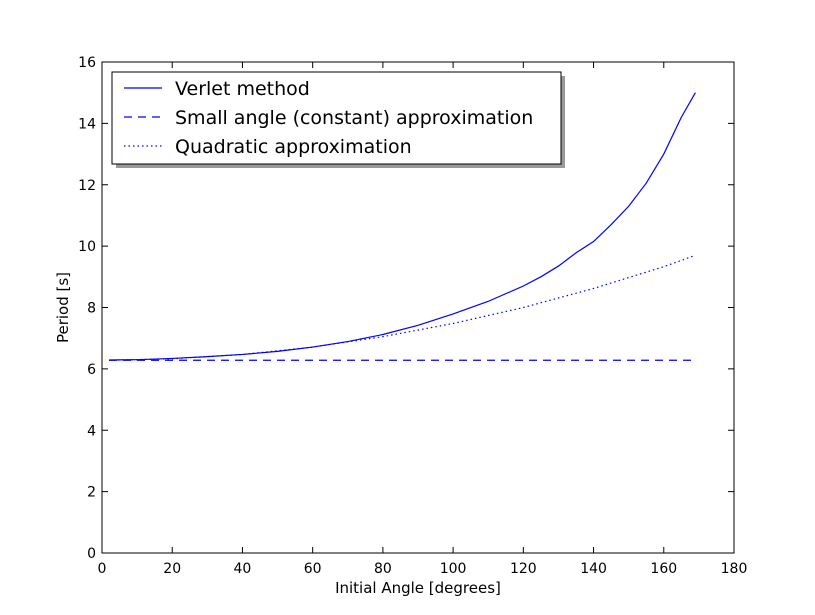 This screenshot has width=815, height=615. Describe the element at coordinates (402, 307) in the screenshot. I see `series-line-dotted` at that location.